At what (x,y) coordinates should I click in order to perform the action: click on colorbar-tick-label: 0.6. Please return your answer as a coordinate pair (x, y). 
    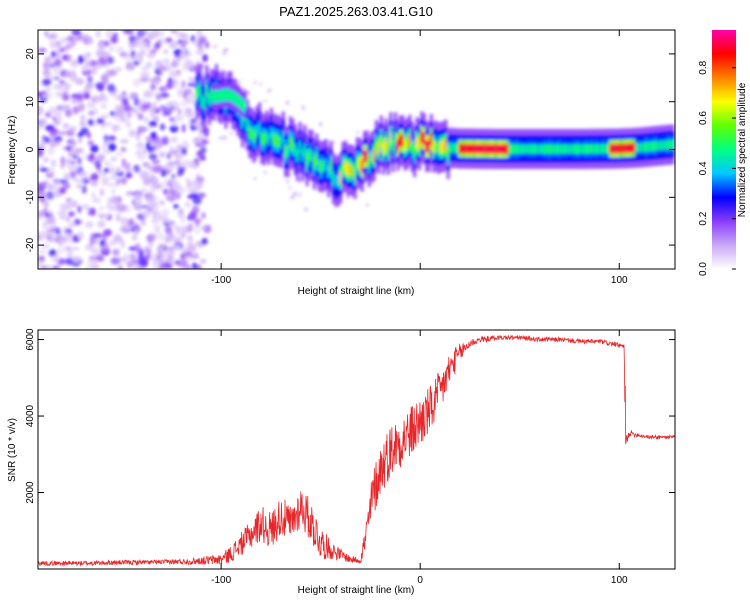
    Looking at the image, I should click on (703, 118).